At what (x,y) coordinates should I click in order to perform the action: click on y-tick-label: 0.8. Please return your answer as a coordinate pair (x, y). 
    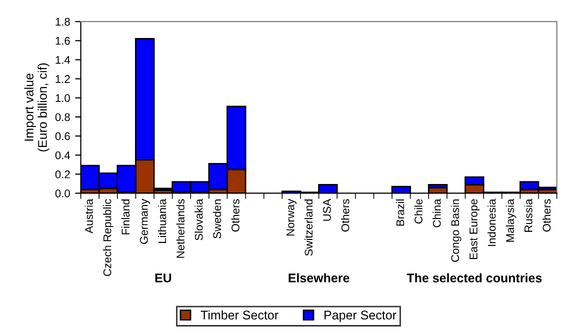
    Looking at the image, I should click on (62, 117).